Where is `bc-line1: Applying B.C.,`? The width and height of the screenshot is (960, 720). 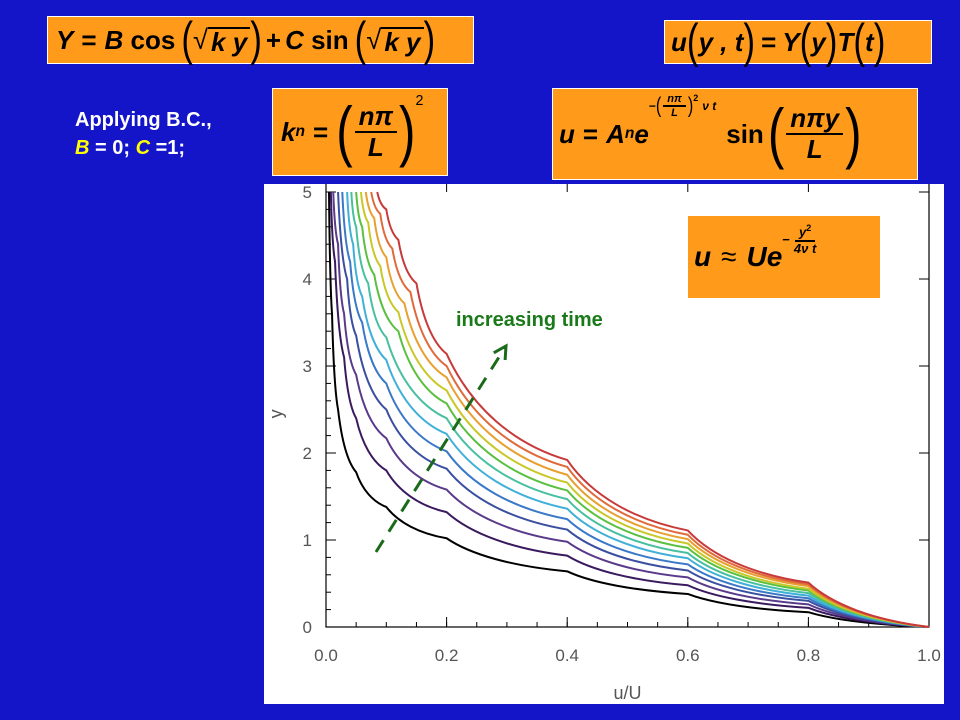
bc-line1: Applying B.C., is located at coordinates (143, 120).